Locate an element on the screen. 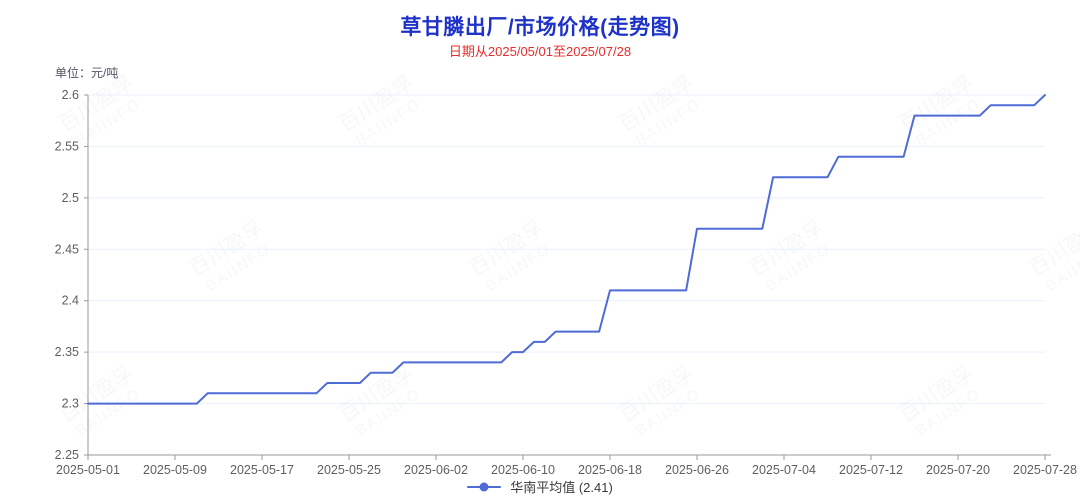 The image size is (1080, 501). svg-text: 2025-06-26 is located at coordinates (697, 470).